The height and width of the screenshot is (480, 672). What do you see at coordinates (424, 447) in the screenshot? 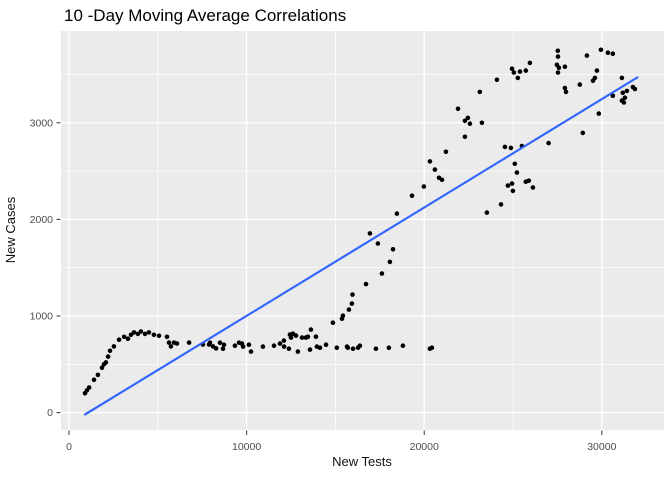
I see `x-tick-label: 20000` at bounding box center [424, 447].